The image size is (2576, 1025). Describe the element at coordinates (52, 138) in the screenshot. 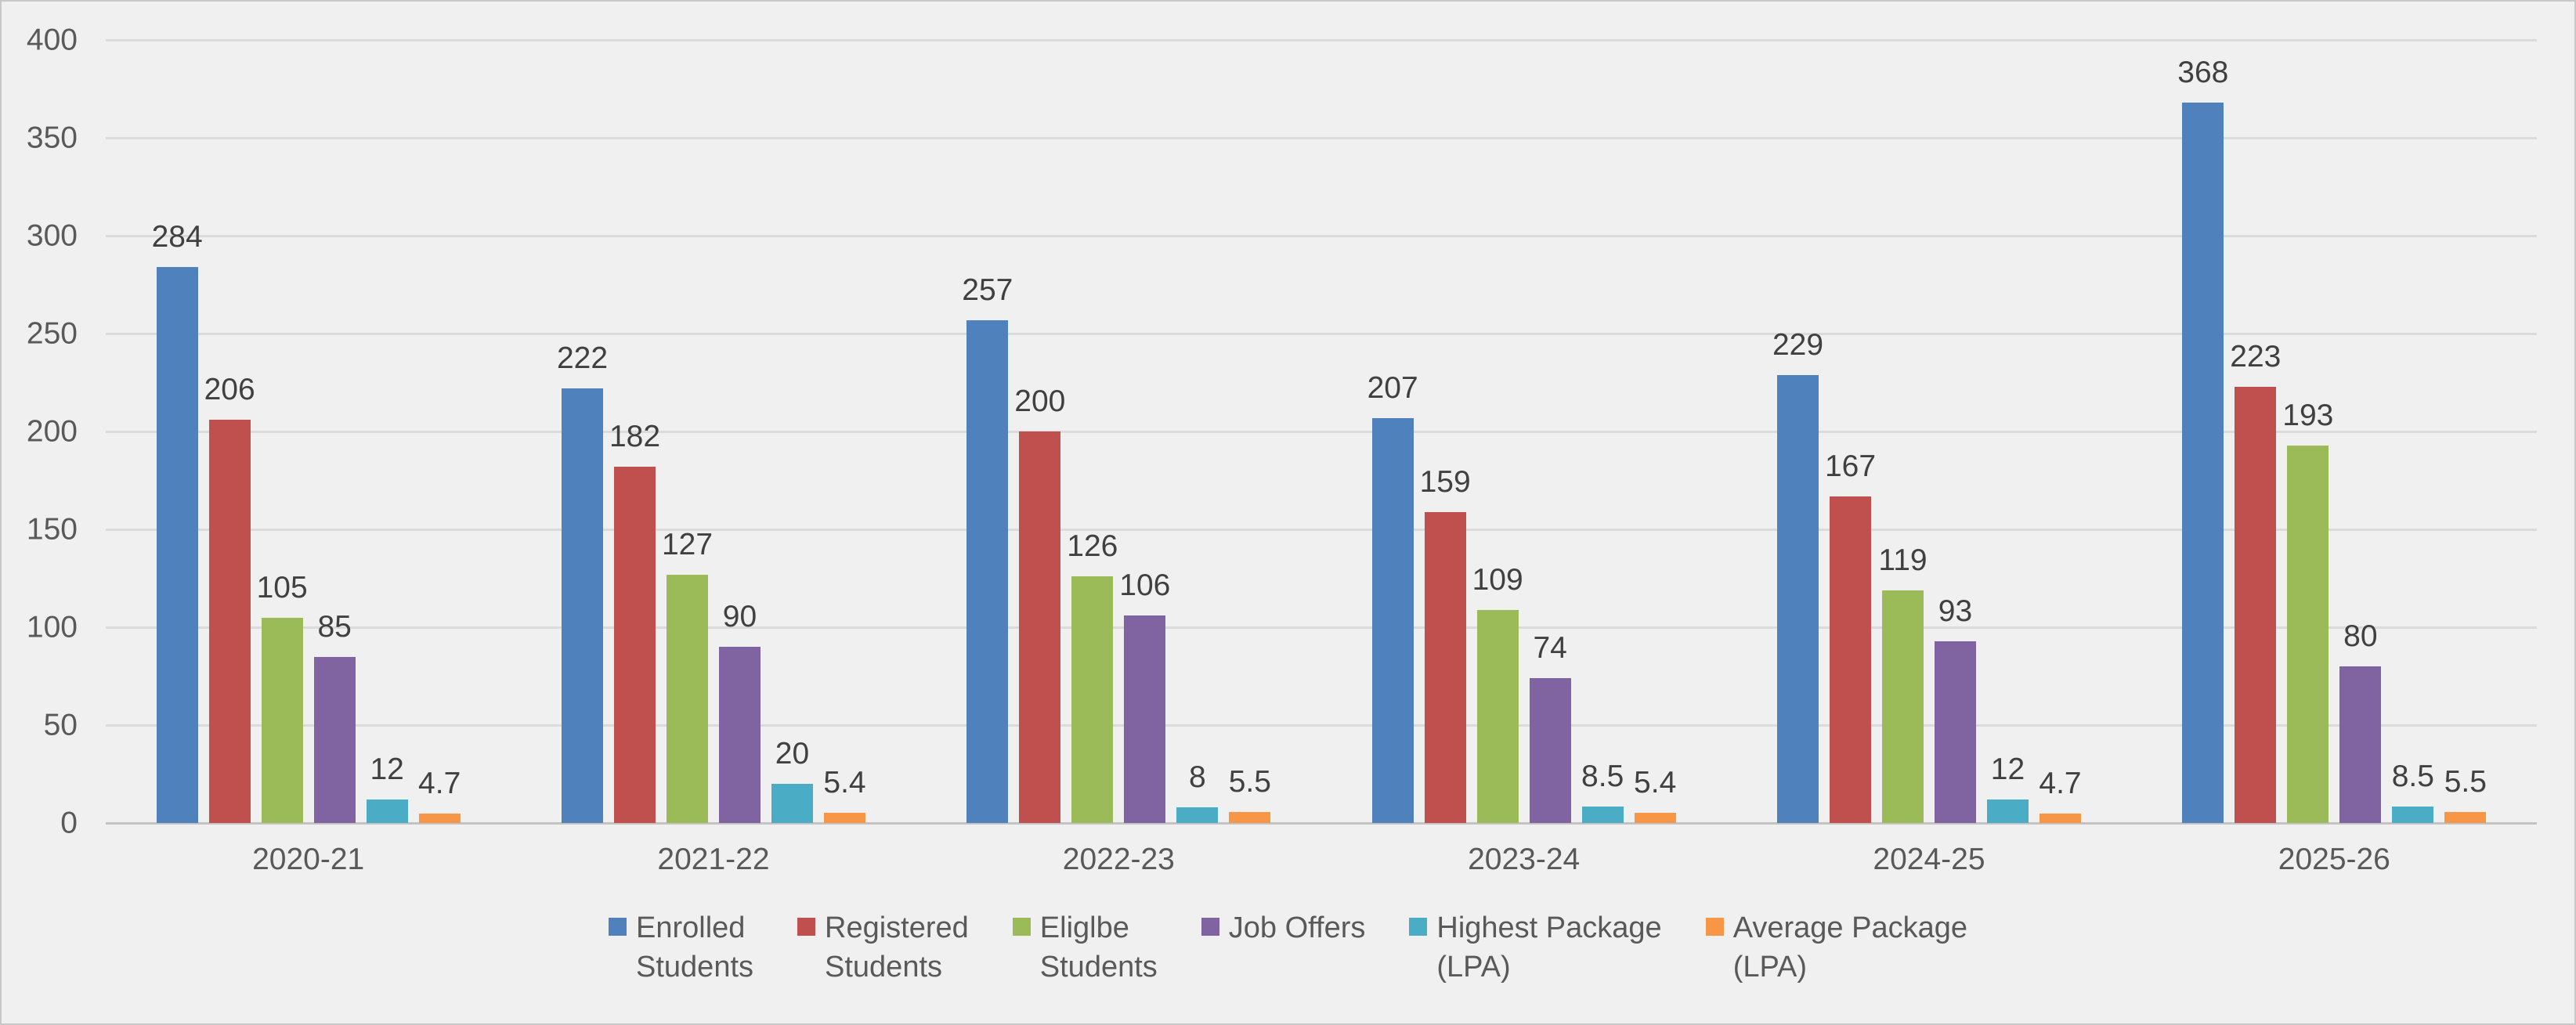

I see `y-axis-tick-label: 350` at that location.